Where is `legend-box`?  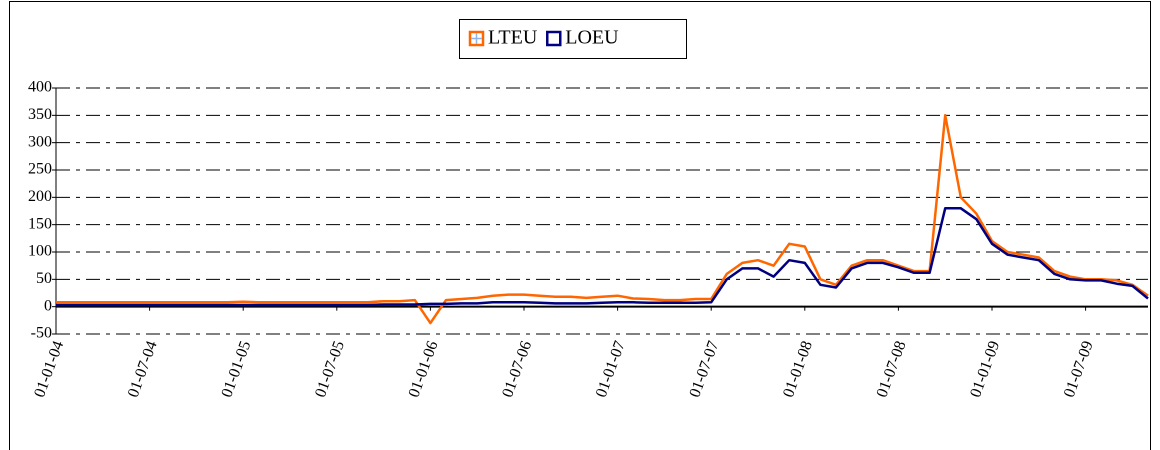
legend-box is located at coordinates (573, 39).